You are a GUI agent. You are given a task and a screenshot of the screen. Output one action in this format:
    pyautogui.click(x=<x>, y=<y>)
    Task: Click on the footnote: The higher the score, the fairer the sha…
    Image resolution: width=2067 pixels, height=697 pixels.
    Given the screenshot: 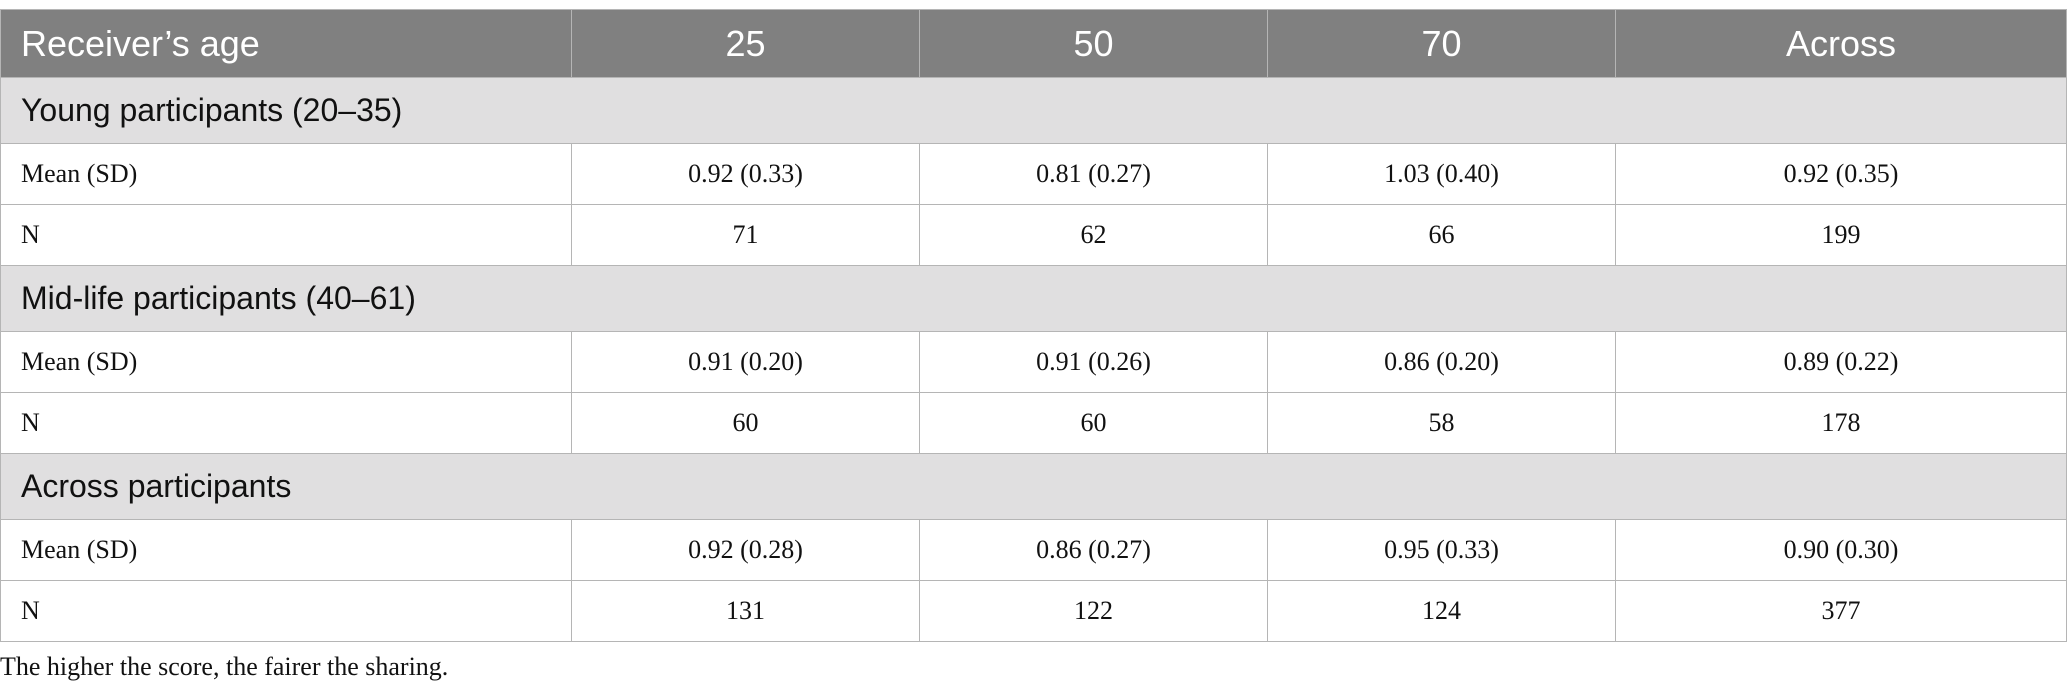 What is the action you would take?
    pyautogui.click(x=224, y=666)
    